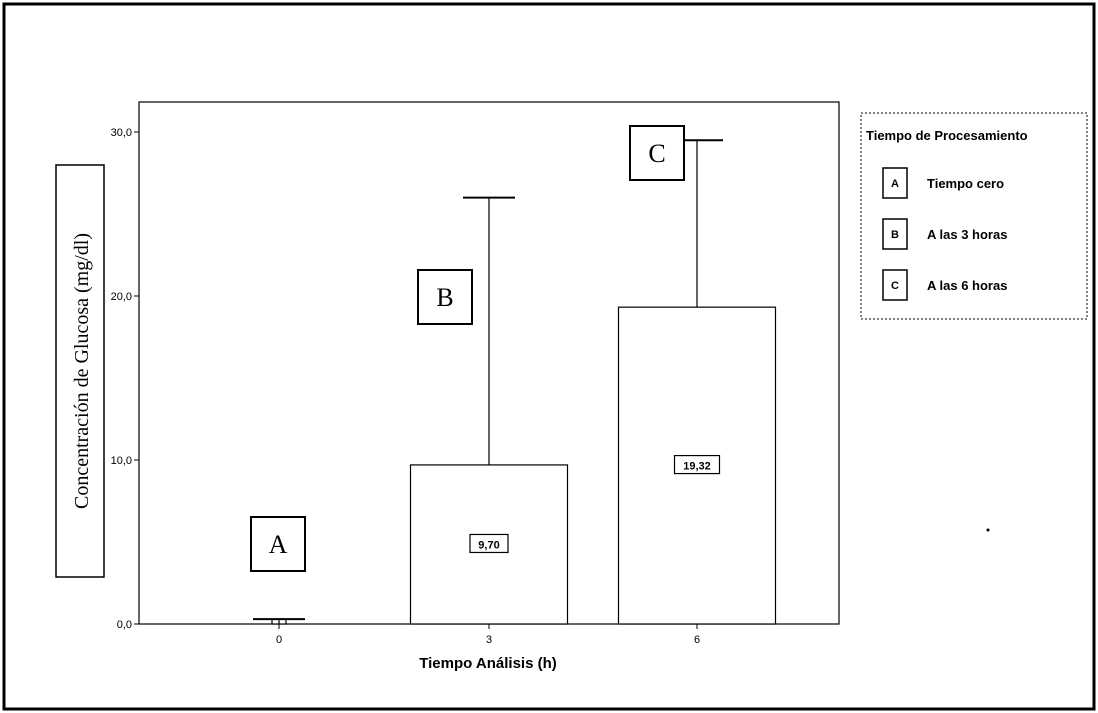  I want to click on y-axis-title: Concentración de Glucosa (mg/dl), so click(82, 371).